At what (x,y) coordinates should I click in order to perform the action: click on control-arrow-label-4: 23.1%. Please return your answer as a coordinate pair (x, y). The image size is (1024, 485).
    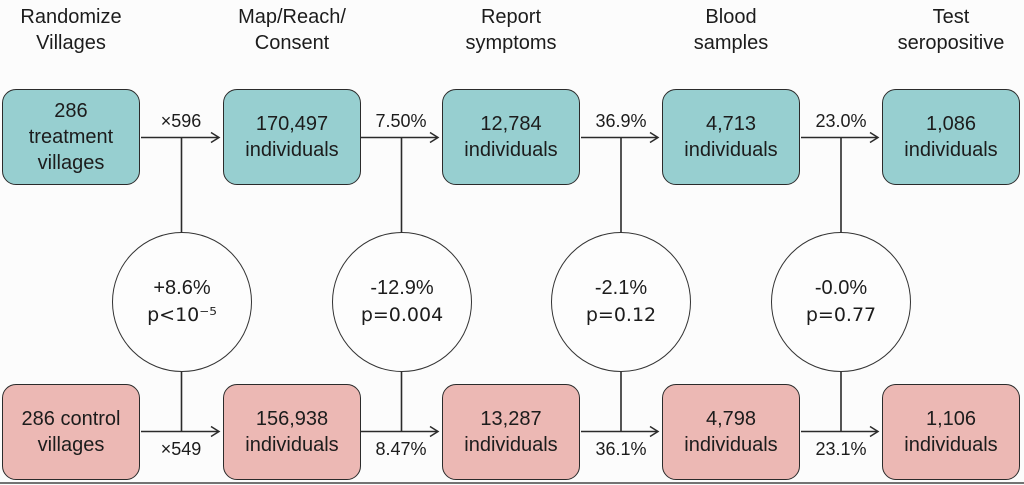
    Looking at the image, I should click on (841, 449).